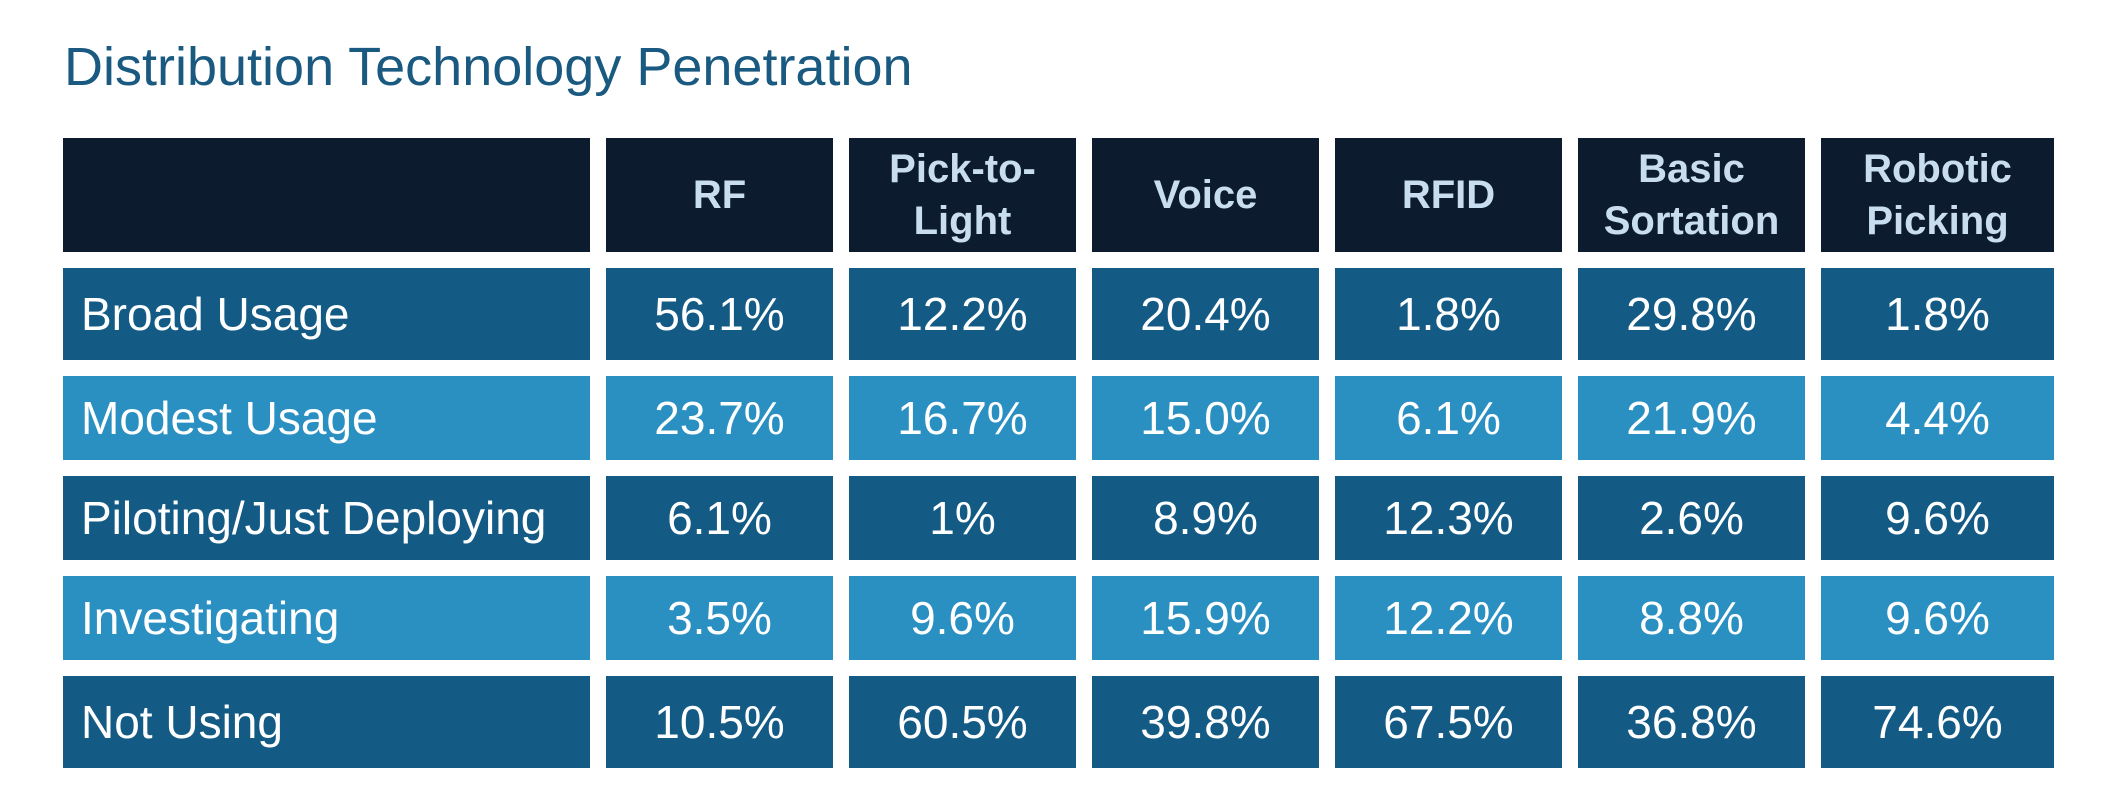 This screenshot has height=811, width=2113. I want to click on table-cell: 12.3%, so click(1448, 518).